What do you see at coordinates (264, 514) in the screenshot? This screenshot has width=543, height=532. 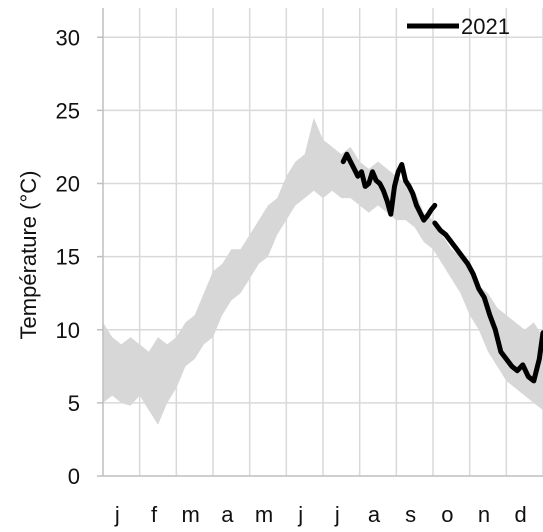 I see `x-tick-label-5: m` at bounding box center [264, 514].